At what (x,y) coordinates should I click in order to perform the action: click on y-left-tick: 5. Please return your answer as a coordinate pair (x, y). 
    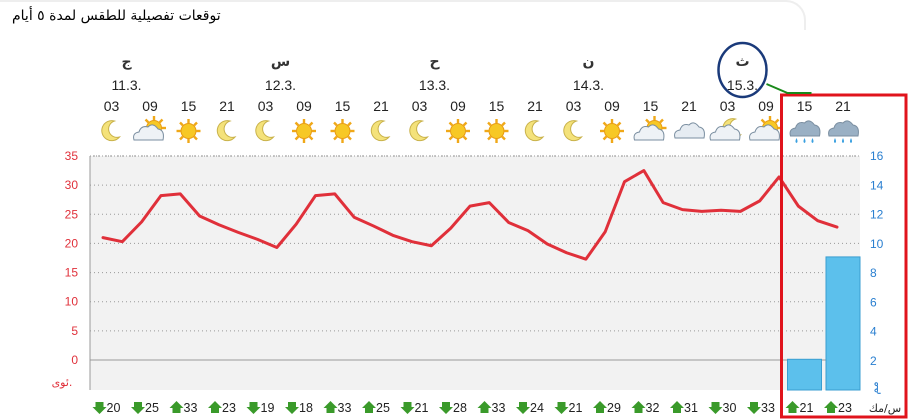
    Looking at the image, I should click on (74, 331).